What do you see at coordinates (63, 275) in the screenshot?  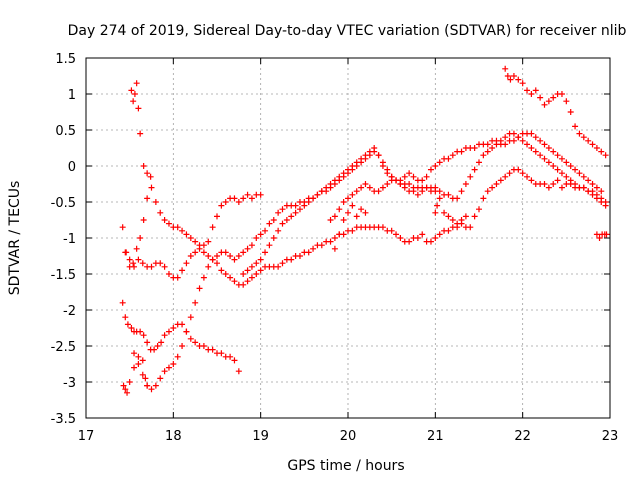 I see `y-tick-label: -1.5` at bounding box center [63, 275].